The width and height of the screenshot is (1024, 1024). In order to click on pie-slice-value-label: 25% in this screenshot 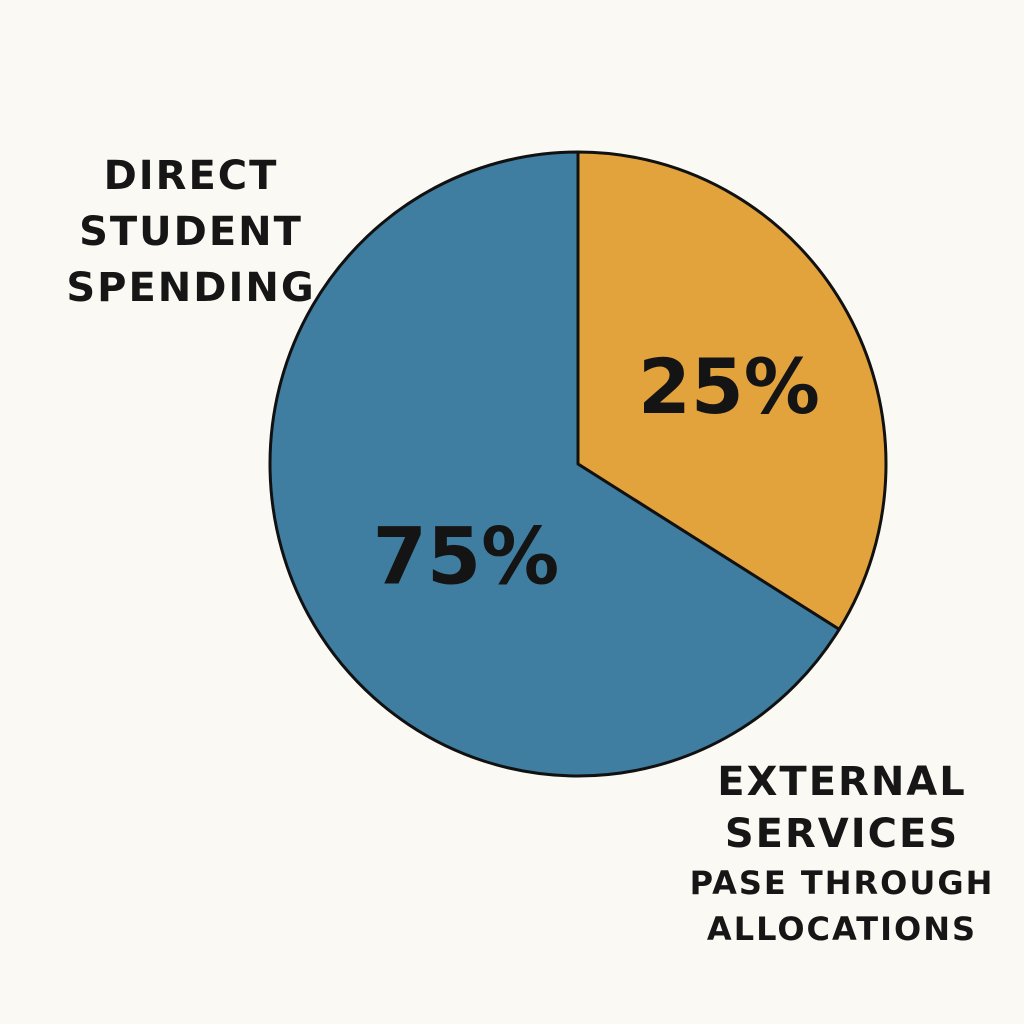, I will do `click(729, 386)`.